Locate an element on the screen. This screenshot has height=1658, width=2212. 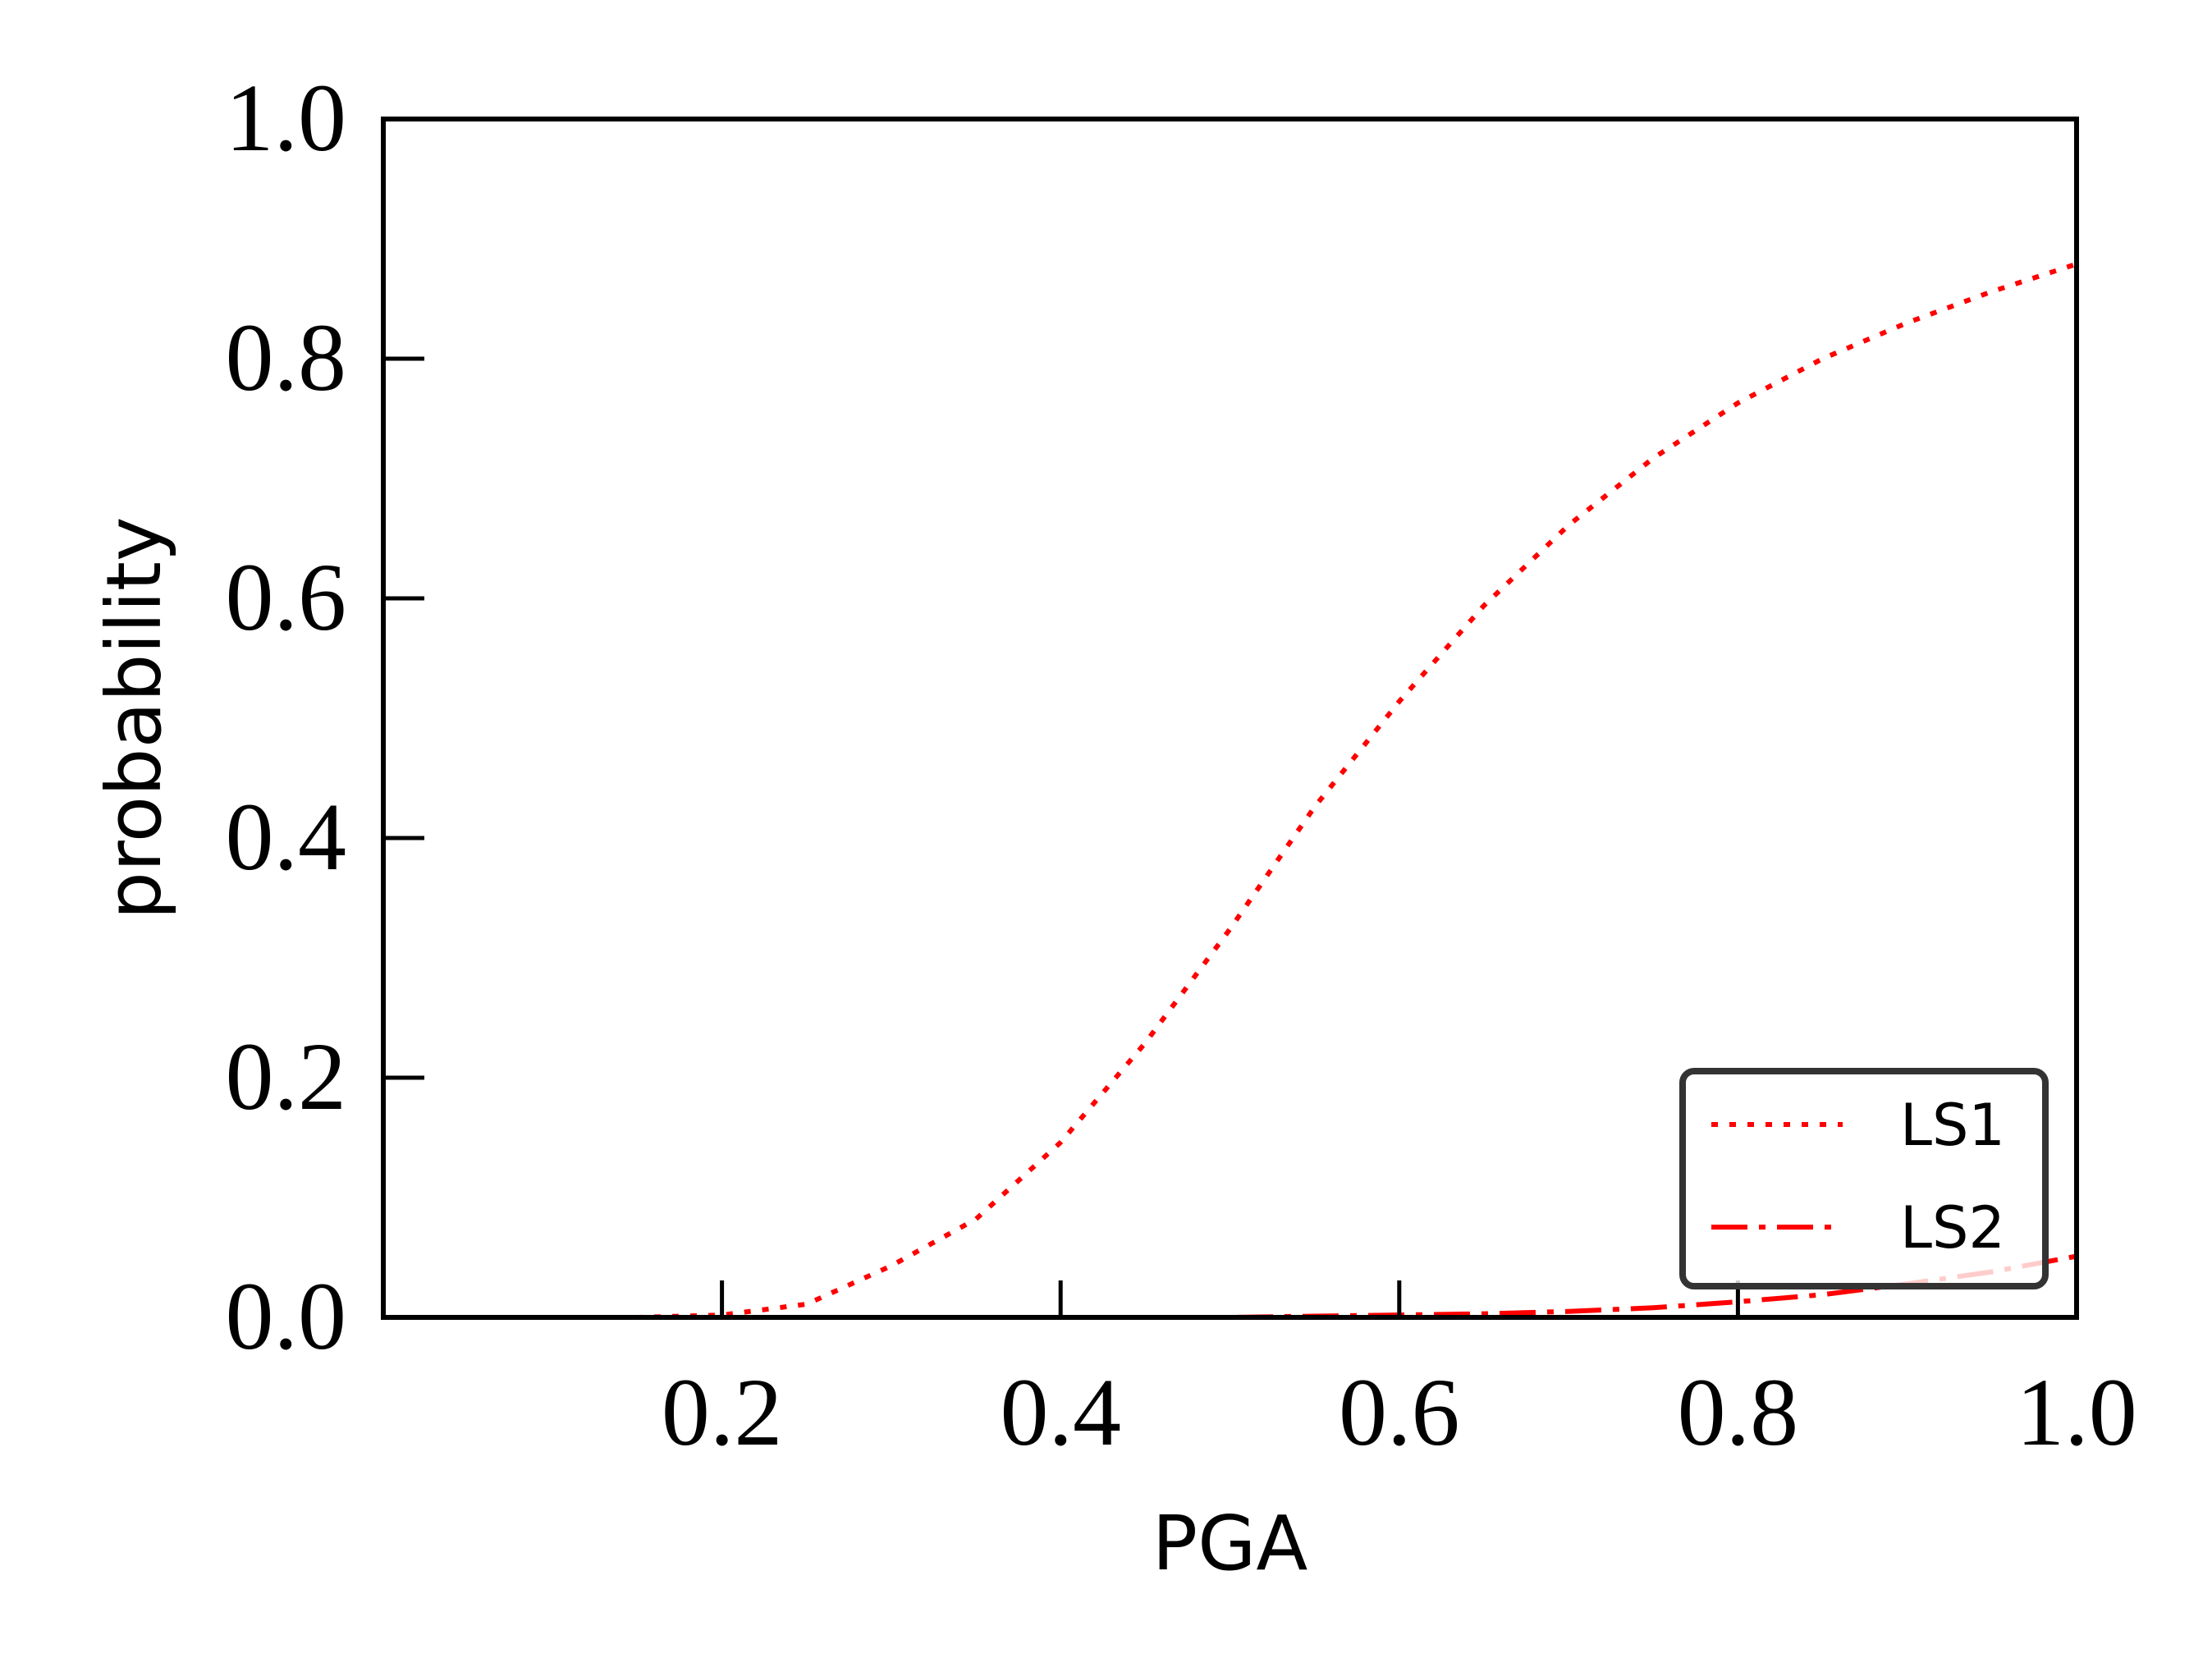
x-axis-title: PGA is located at coordinates (1230, 1543).